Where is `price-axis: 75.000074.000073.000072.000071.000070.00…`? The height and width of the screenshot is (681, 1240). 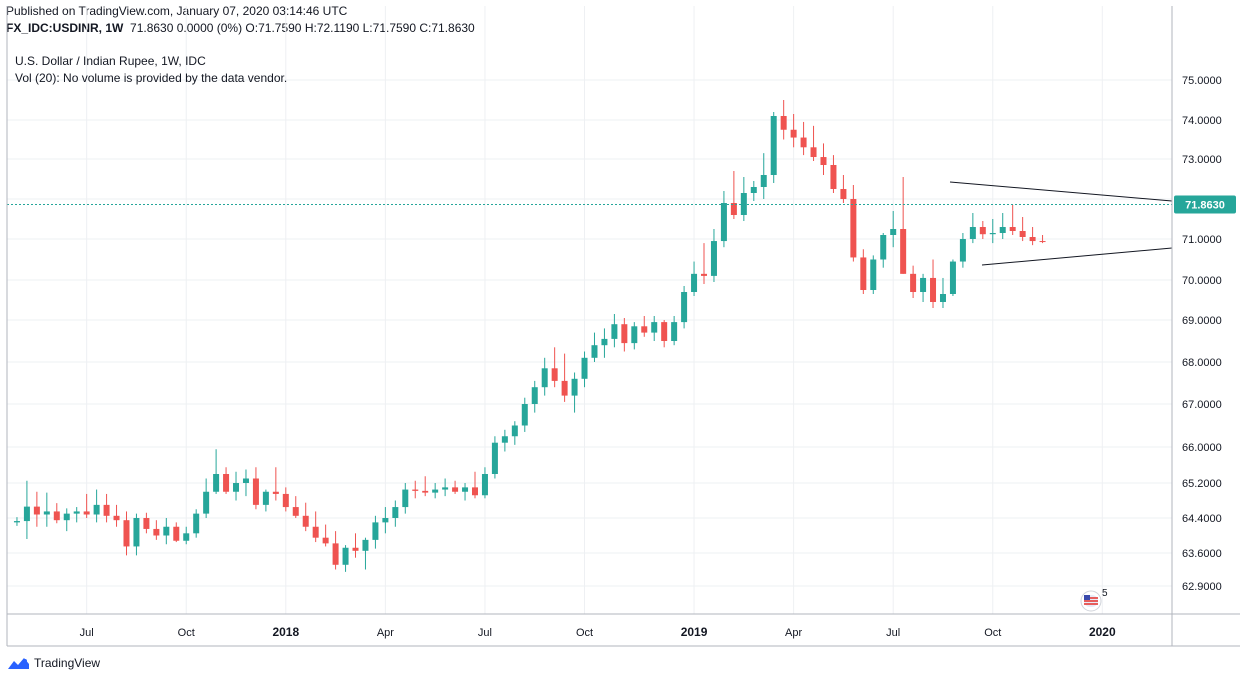 price-axis: 75.000074.000073.000072.000071.000070.00… is located at coordinates (1202, 334).